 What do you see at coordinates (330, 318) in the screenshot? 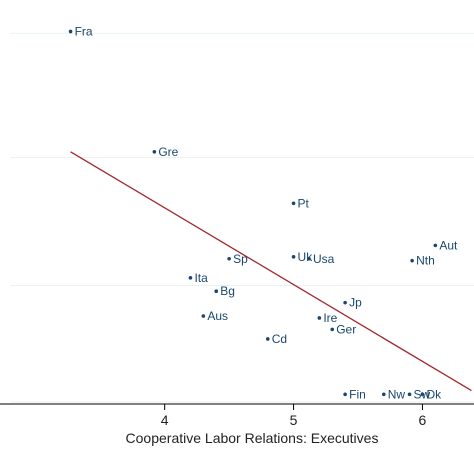
I see `point-label-ire: Ire` at bounding box center [330, 318].